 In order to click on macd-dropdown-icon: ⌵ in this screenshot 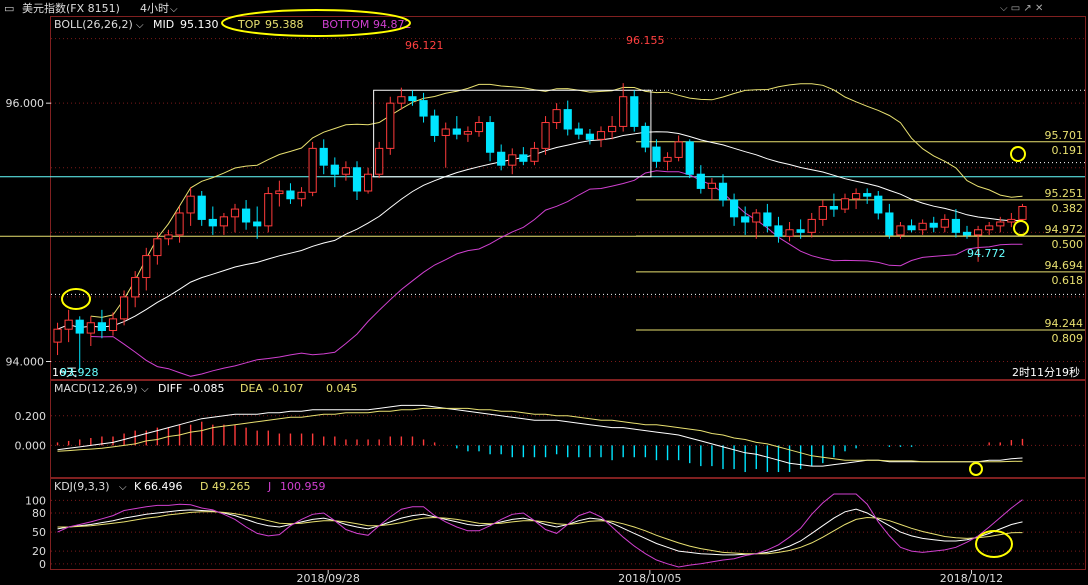, I will do `click(145, 389)`.